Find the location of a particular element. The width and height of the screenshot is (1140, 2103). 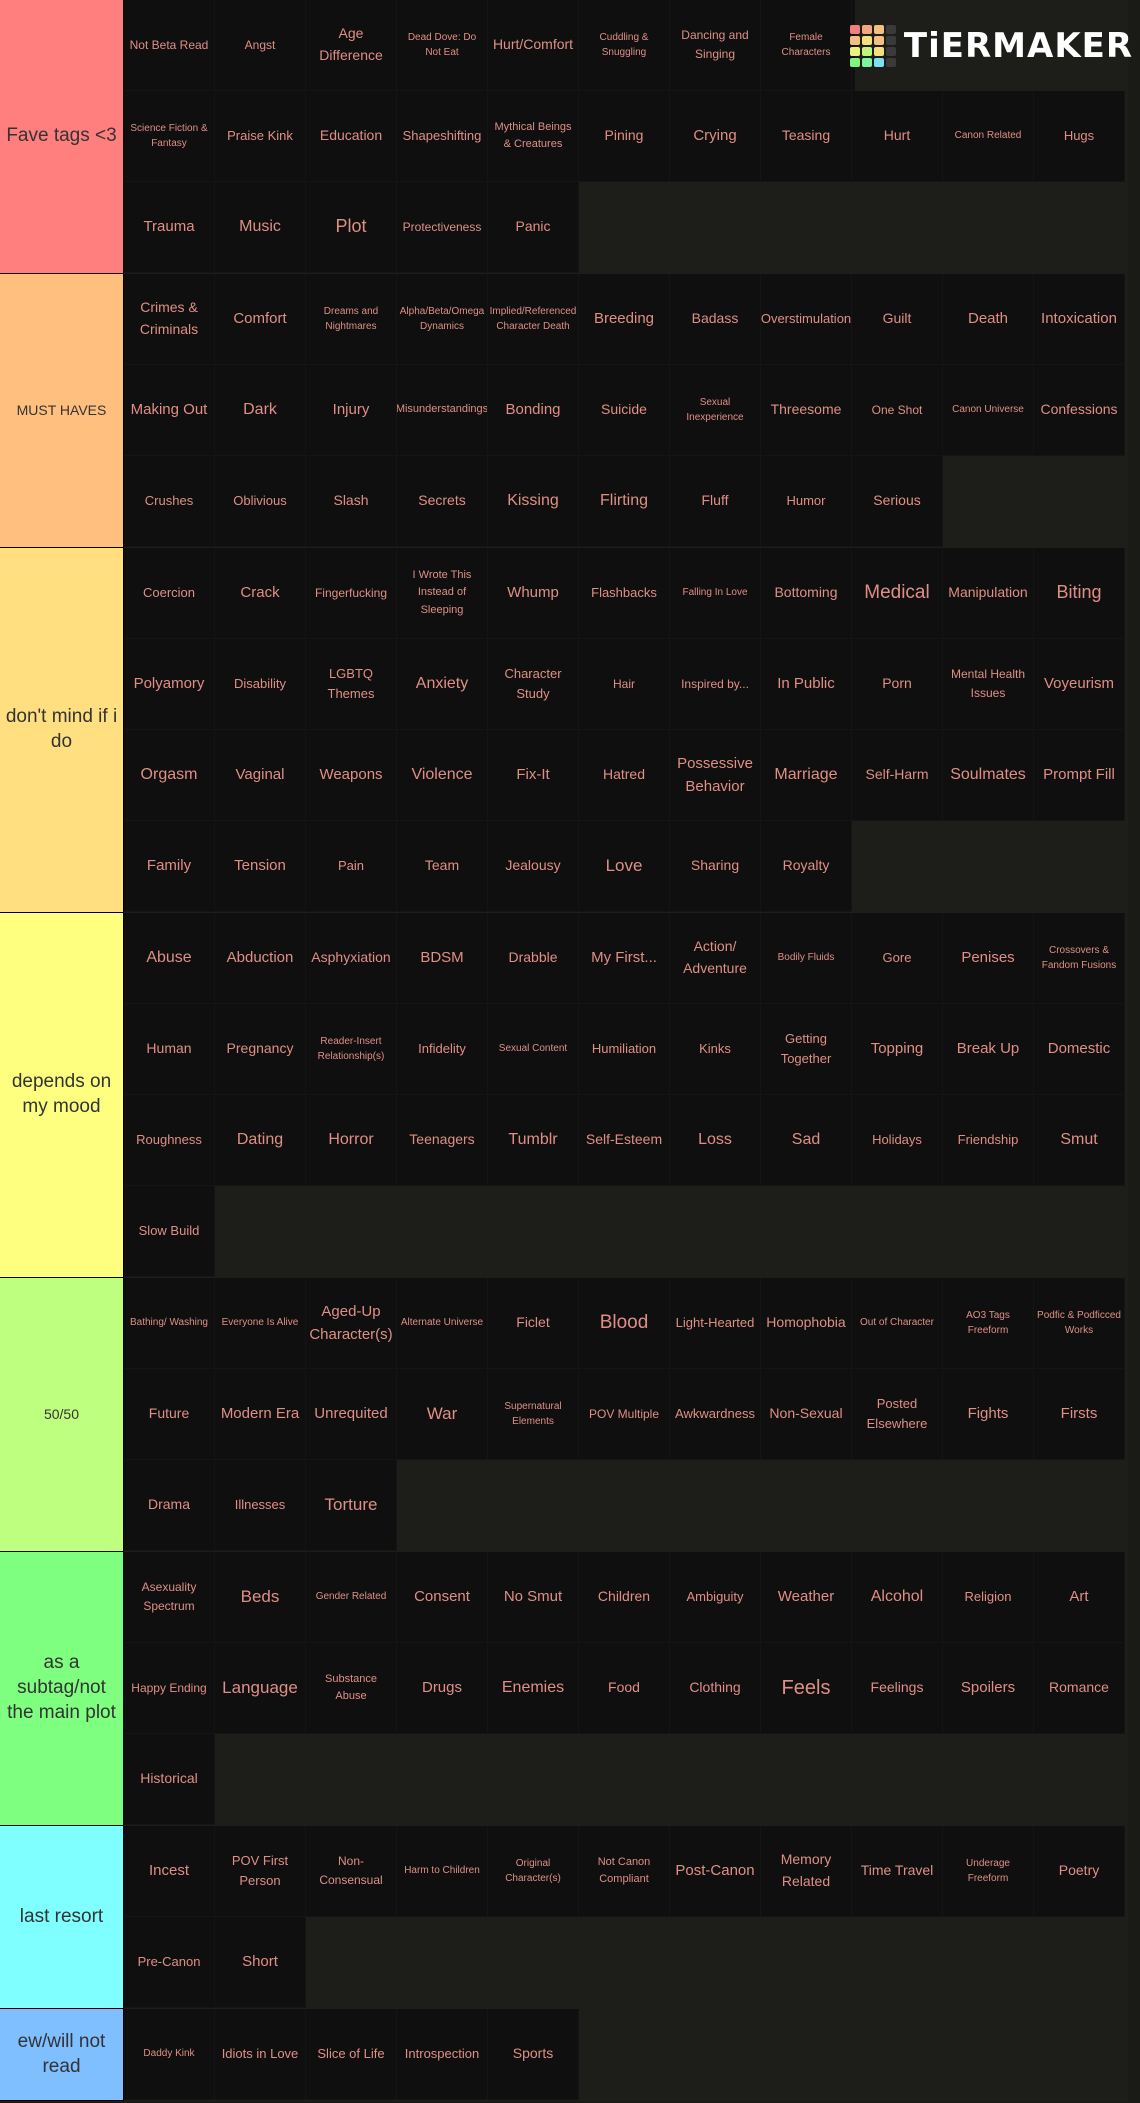

tier-item: Trauma is located at coordinates (169, 227).